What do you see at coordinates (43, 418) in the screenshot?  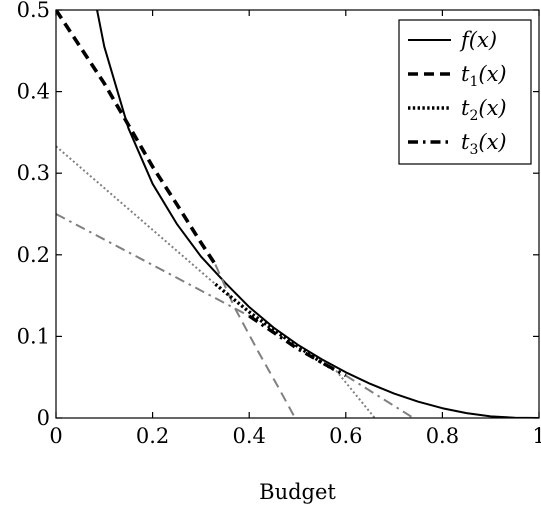 I see `y-tick-label-0: 0` at bounding box center [43, 418].